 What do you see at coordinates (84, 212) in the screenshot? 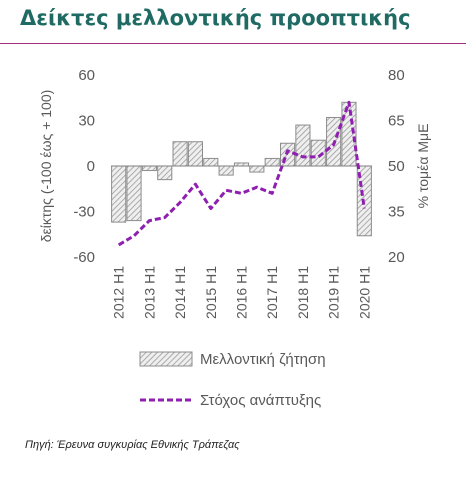
I see `y-tick-label: -30` at bounding box center [84, 212].